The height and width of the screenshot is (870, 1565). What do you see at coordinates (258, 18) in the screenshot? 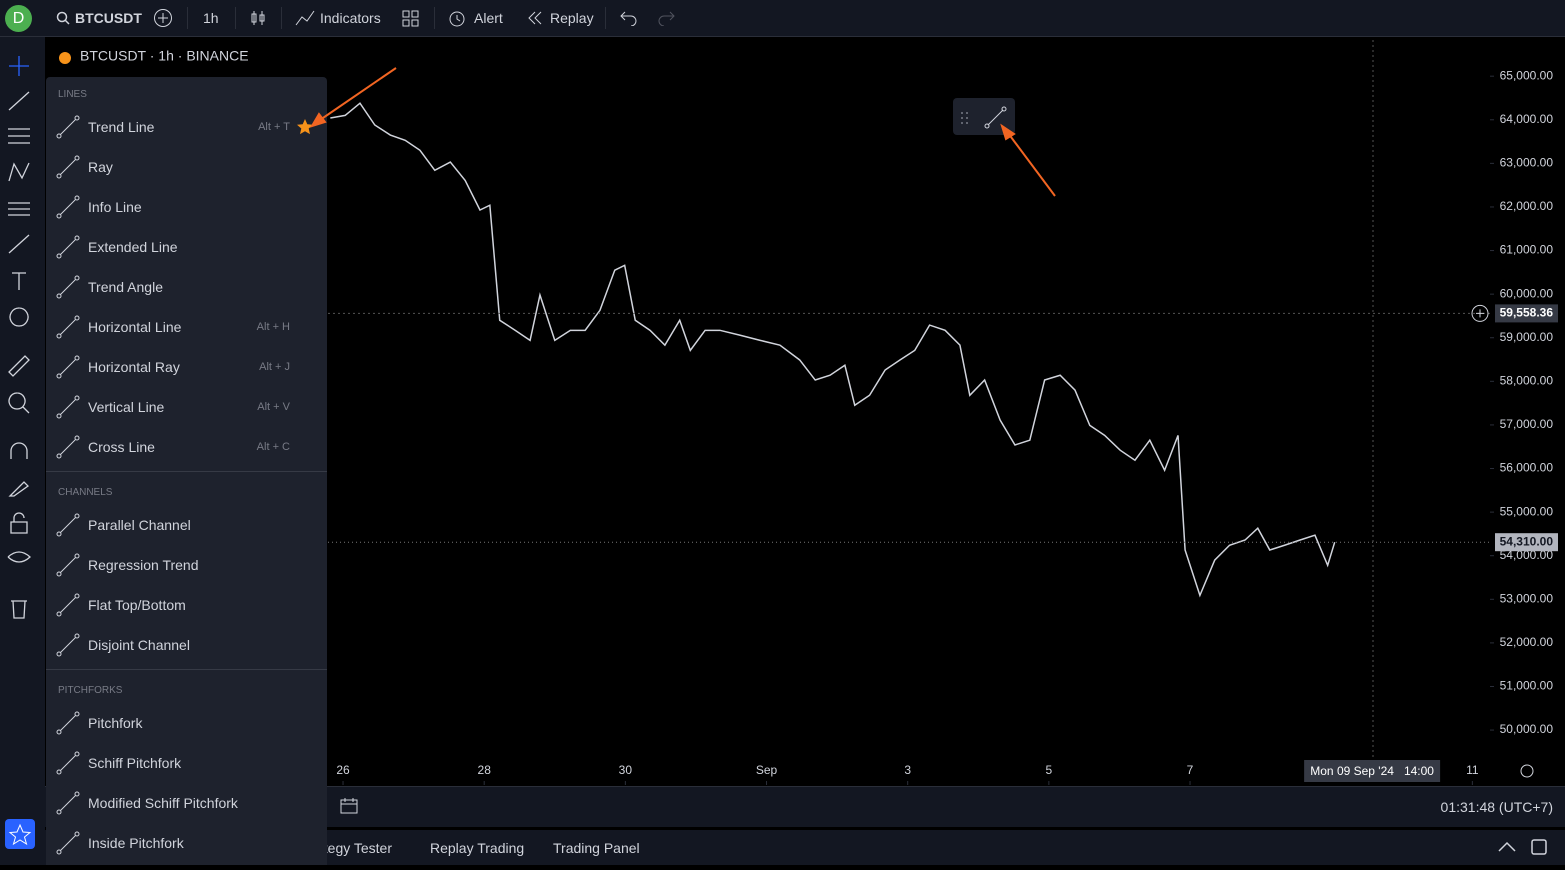
I see `chart-type` at bounding box center [258, 18].